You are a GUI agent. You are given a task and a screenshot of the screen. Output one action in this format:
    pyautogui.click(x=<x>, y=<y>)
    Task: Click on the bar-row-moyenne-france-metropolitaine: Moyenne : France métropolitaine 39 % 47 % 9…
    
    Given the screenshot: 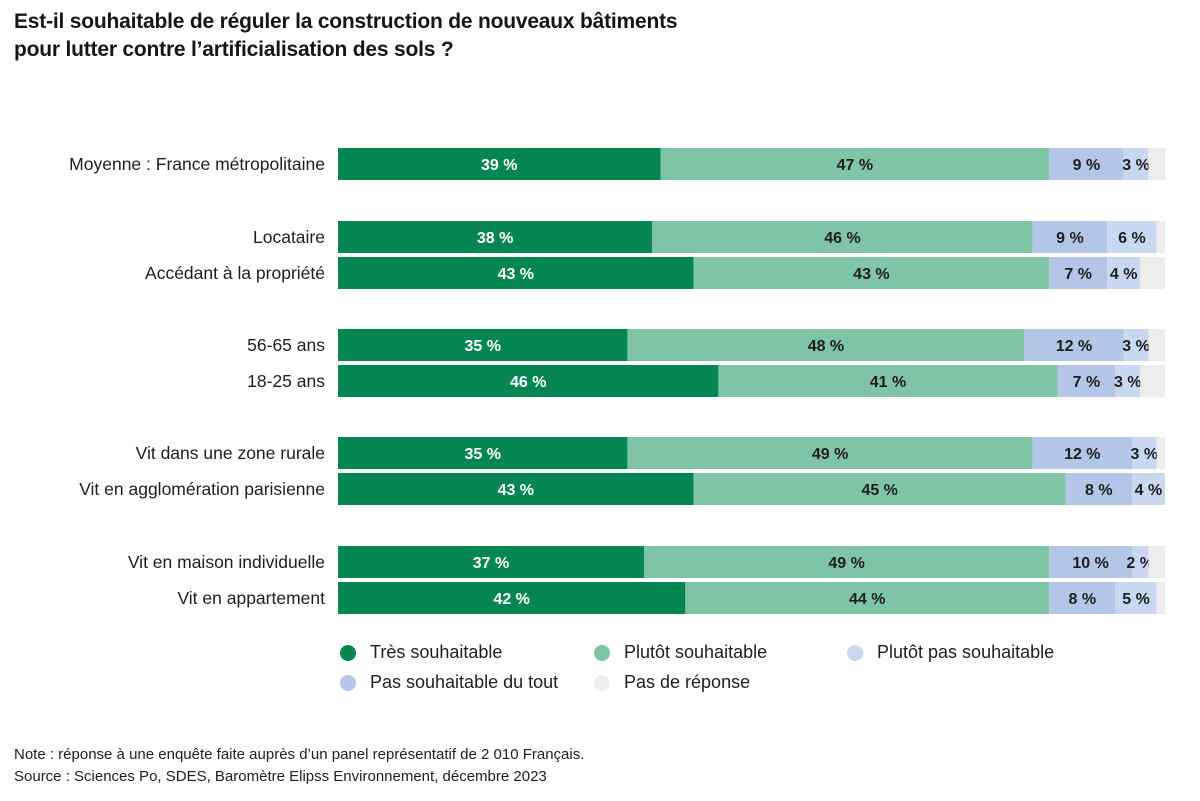 What is the action you would take?
    pyautogui.click(x=617, y=164)
    